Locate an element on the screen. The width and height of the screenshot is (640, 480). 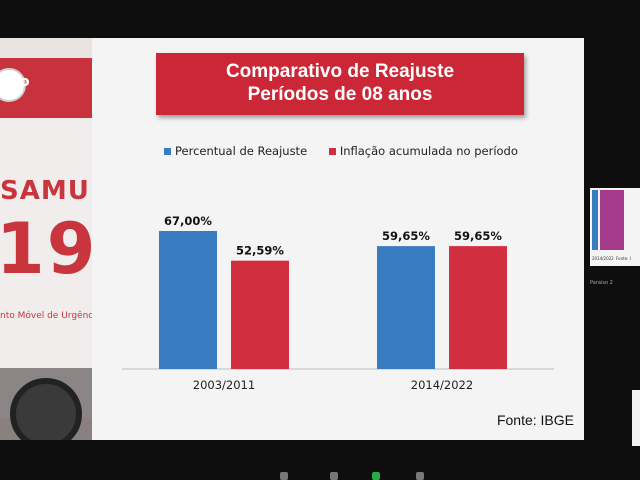
participant-thumbnail: 2014/2022 Fonte: I is located at coordinates (615, 227).